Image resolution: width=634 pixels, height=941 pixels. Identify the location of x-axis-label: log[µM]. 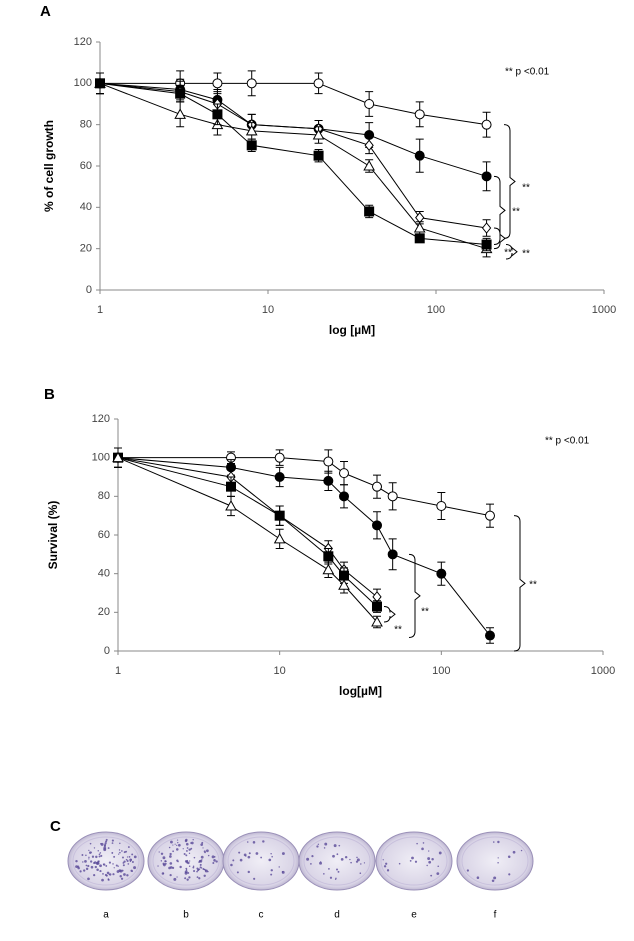
(360, 691).